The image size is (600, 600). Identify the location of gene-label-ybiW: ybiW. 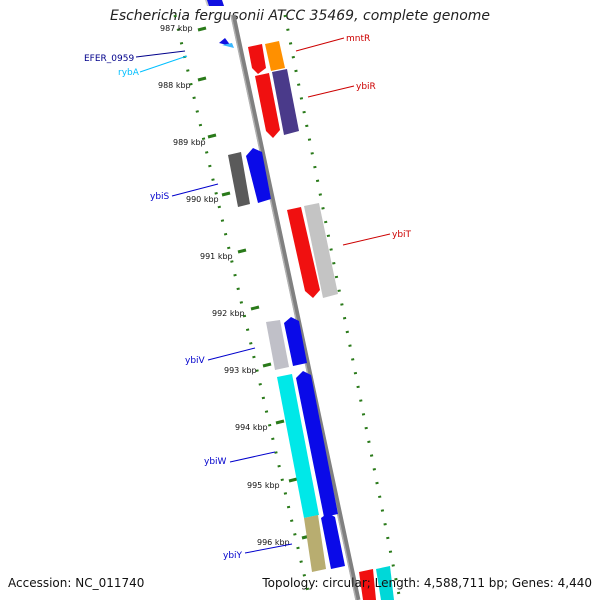
(215, 462).